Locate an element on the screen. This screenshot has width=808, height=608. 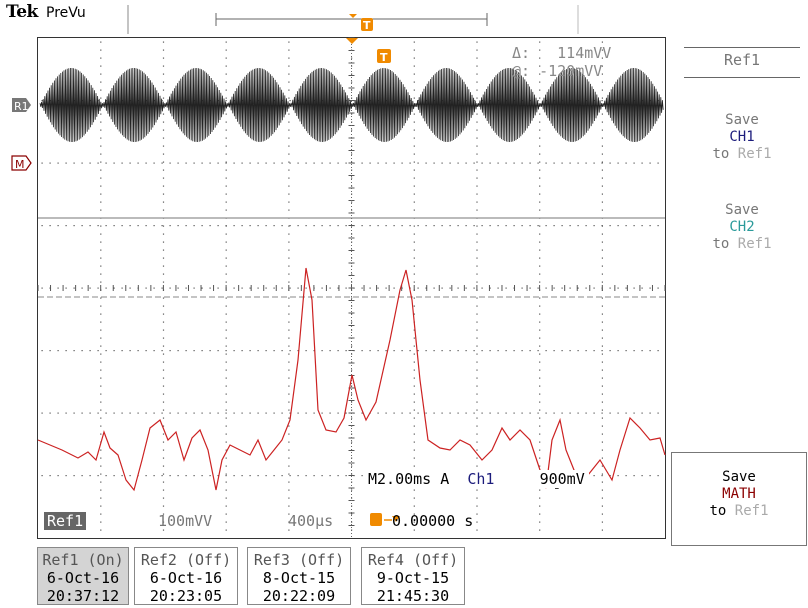
cursor-delta-label: Δ: is located at coordinates (521, 53).